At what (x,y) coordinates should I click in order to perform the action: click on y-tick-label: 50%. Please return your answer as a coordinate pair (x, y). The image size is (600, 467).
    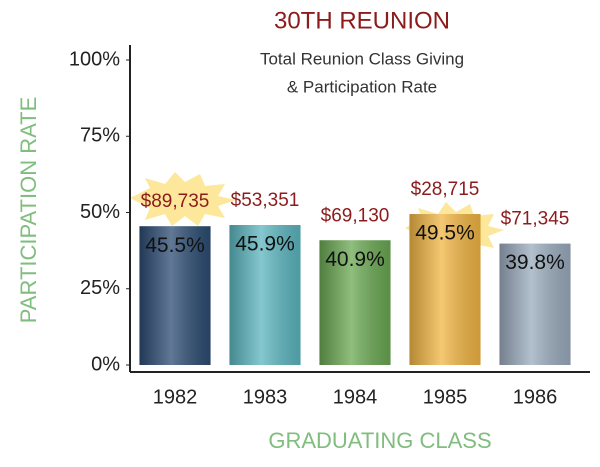
    Looking at the image, I should click on (100, 212).